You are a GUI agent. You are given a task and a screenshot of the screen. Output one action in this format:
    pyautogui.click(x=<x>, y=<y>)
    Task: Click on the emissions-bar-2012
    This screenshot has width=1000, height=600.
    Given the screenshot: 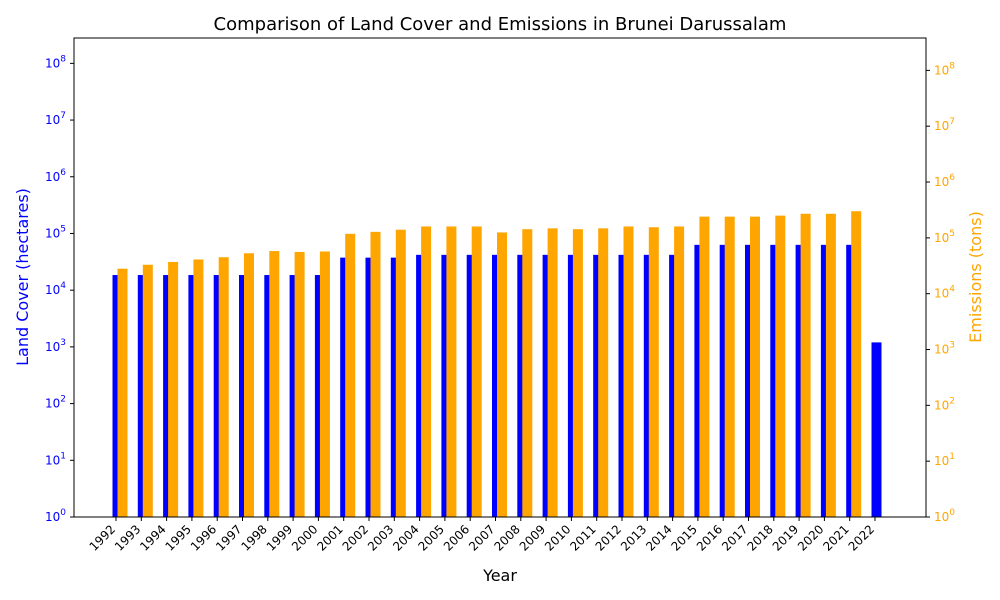 What is the action you would take?
    pyautogui.click(x=628, y=371)
    